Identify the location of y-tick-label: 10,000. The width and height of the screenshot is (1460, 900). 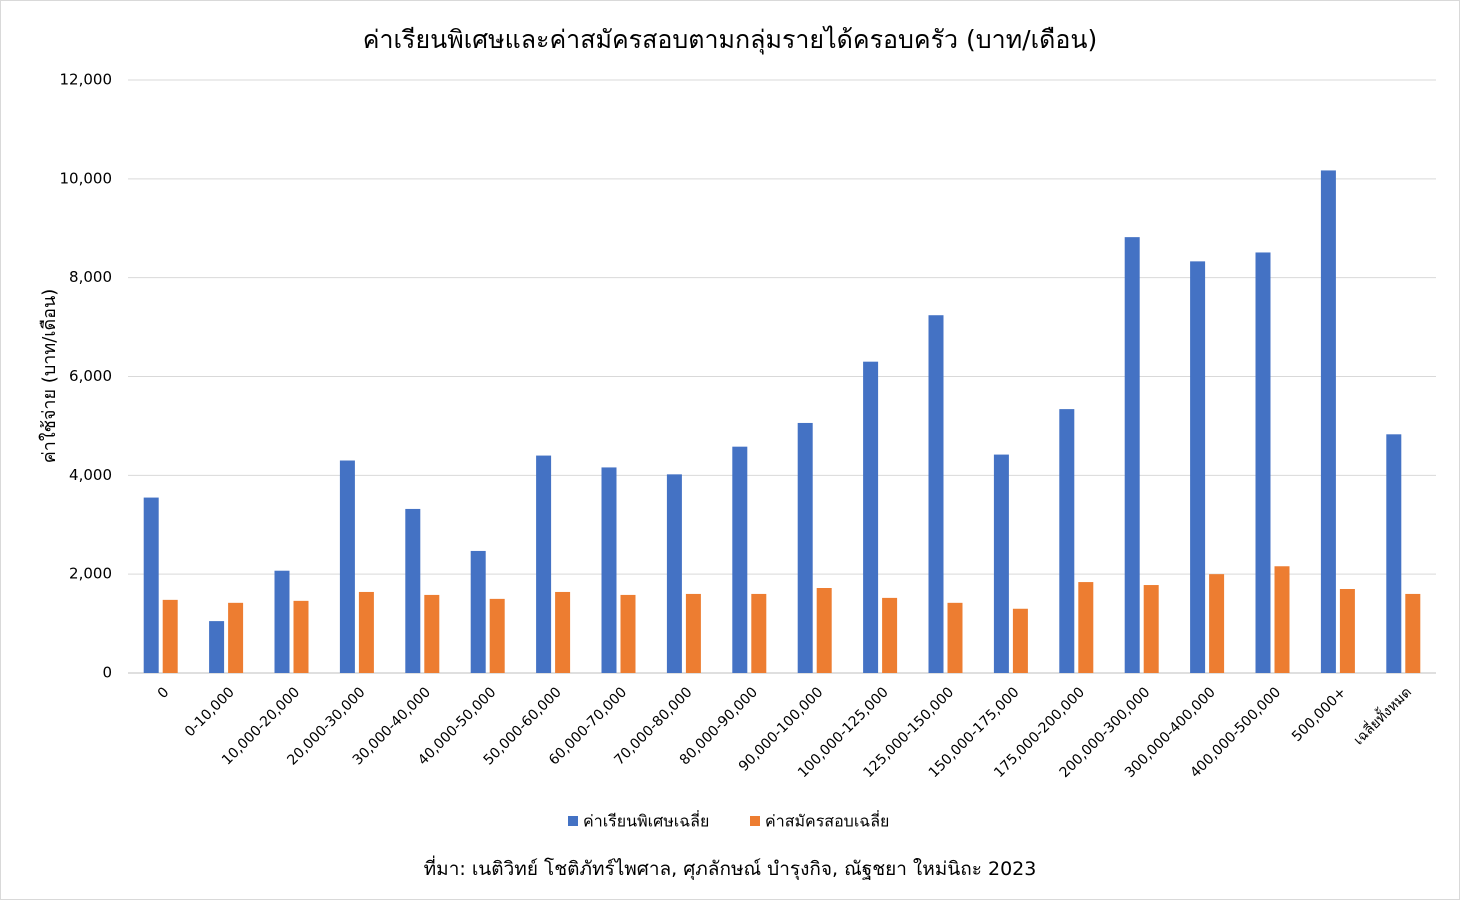
(86, 178).